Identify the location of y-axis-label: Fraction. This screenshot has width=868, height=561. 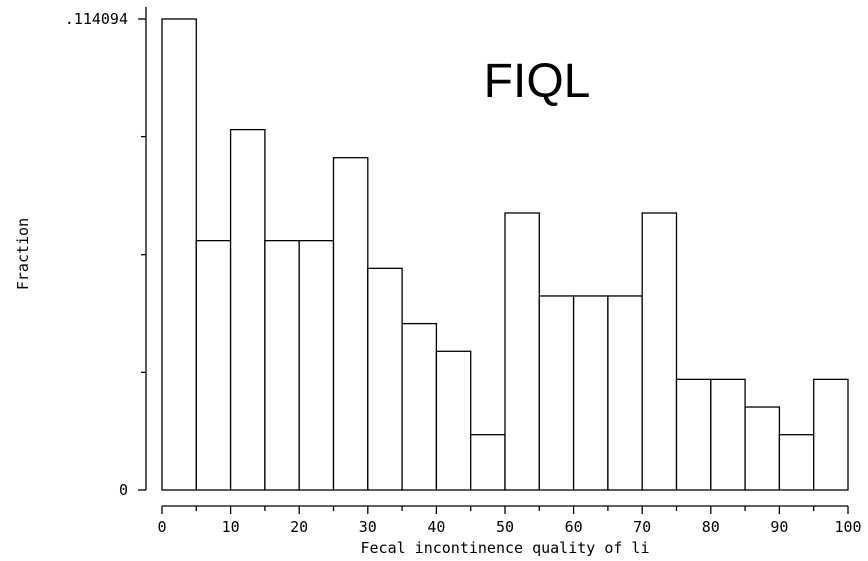
(23, 254).